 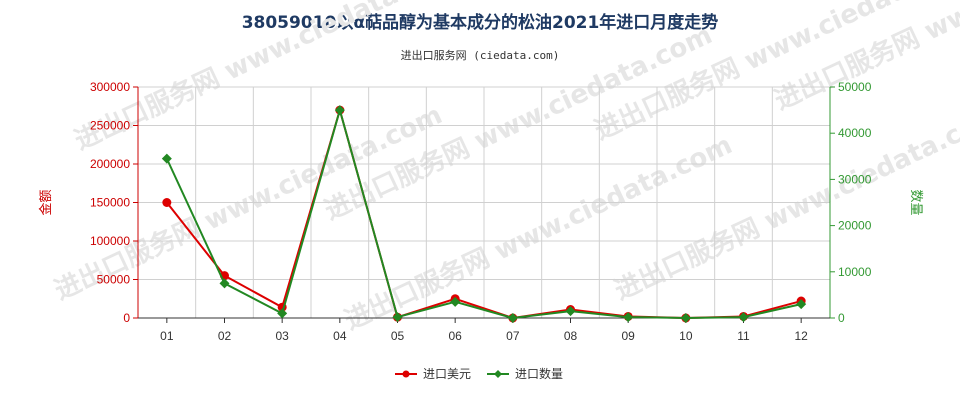 I want to click on legend-label-2: 进口数量, so click(x=539, y=373).